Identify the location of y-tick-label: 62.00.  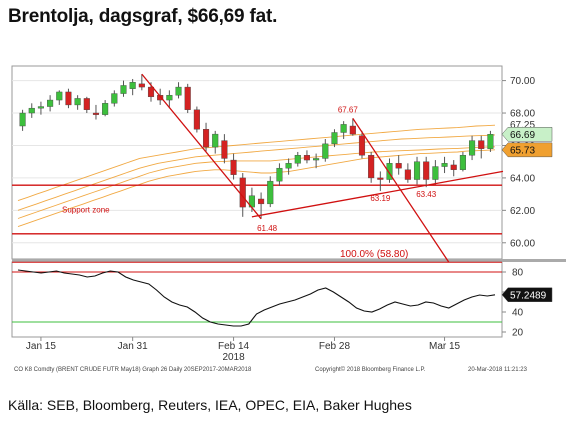
(522, 211).